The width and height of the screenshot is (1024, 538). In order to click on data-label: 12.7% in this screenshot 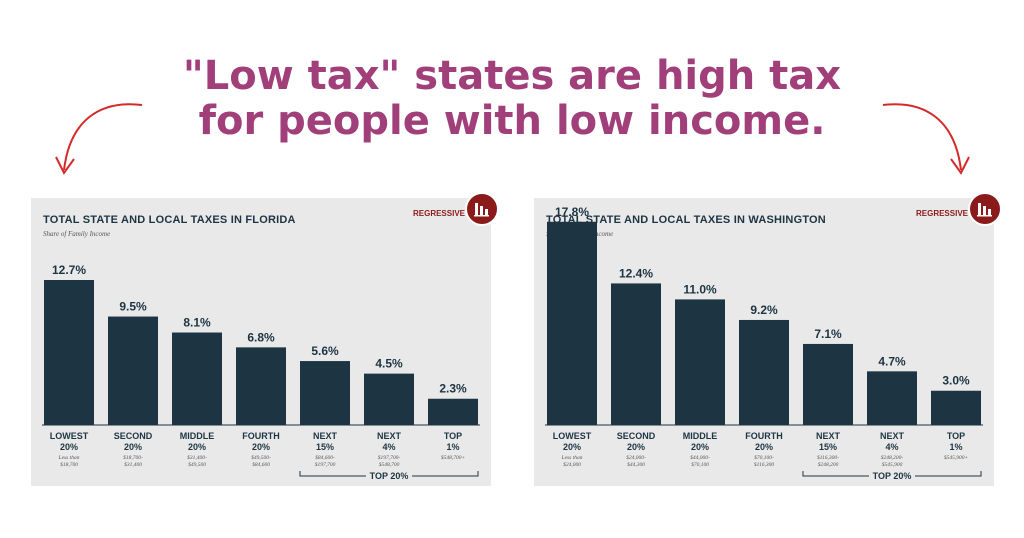, I will do `click(69, 270)`.